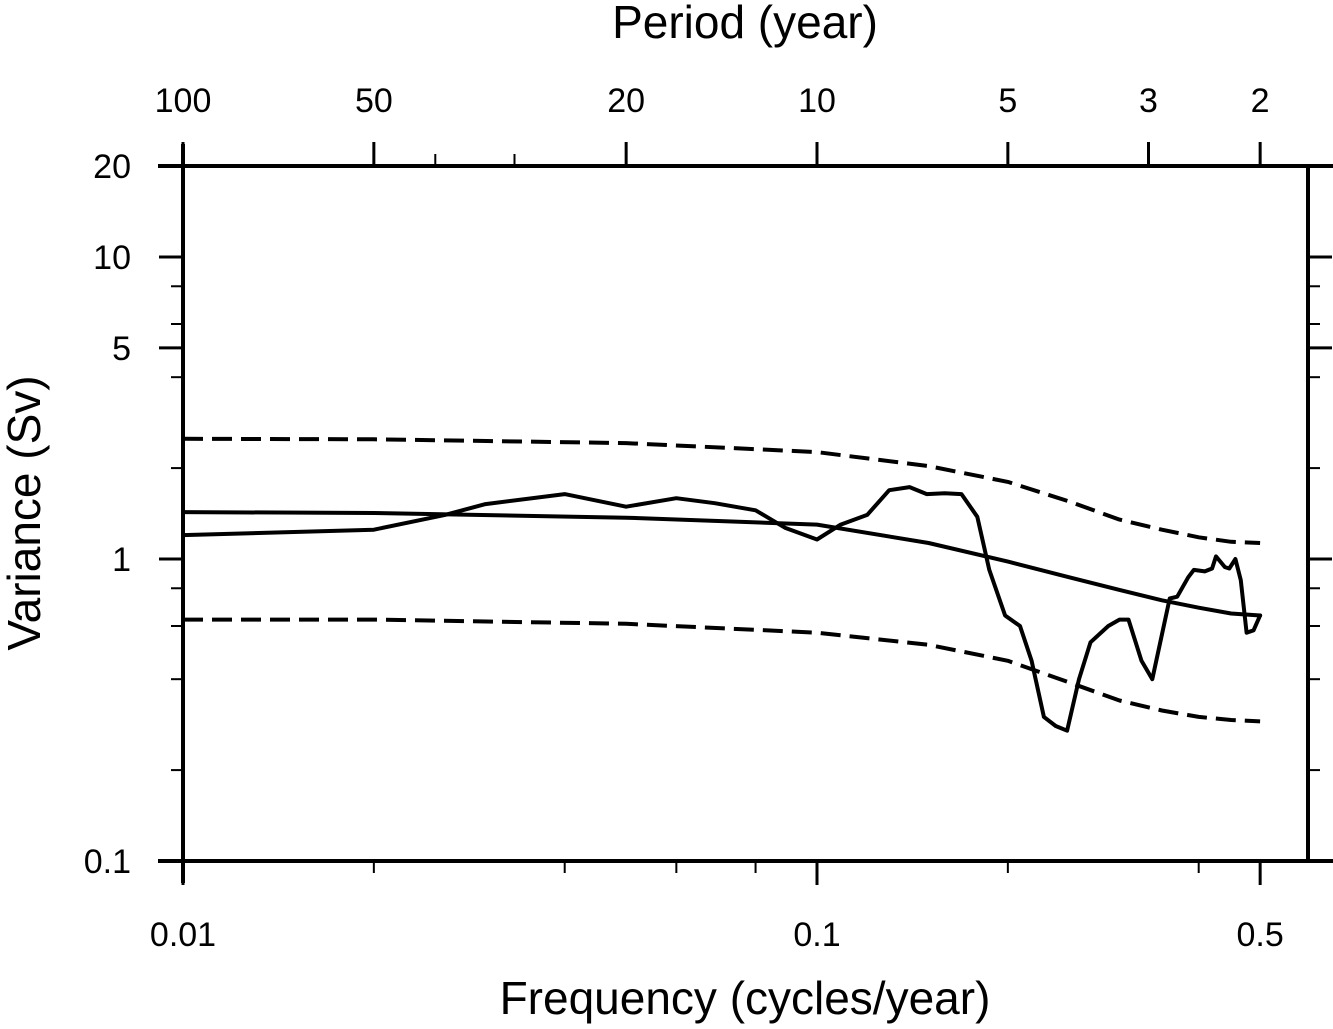 This screenshot has width=1333, height=1029. Describe the element at coordinates (112, 167) in the screenshot. I see `y-tick-label: 20` at that location.